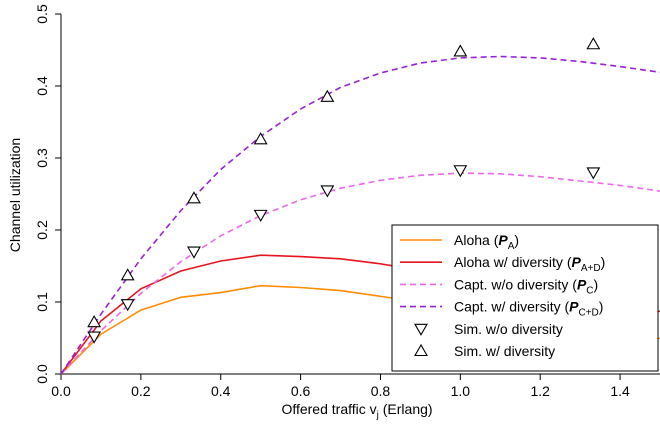  I want to click on y-tick-label: 0.4, so click(42, 86).